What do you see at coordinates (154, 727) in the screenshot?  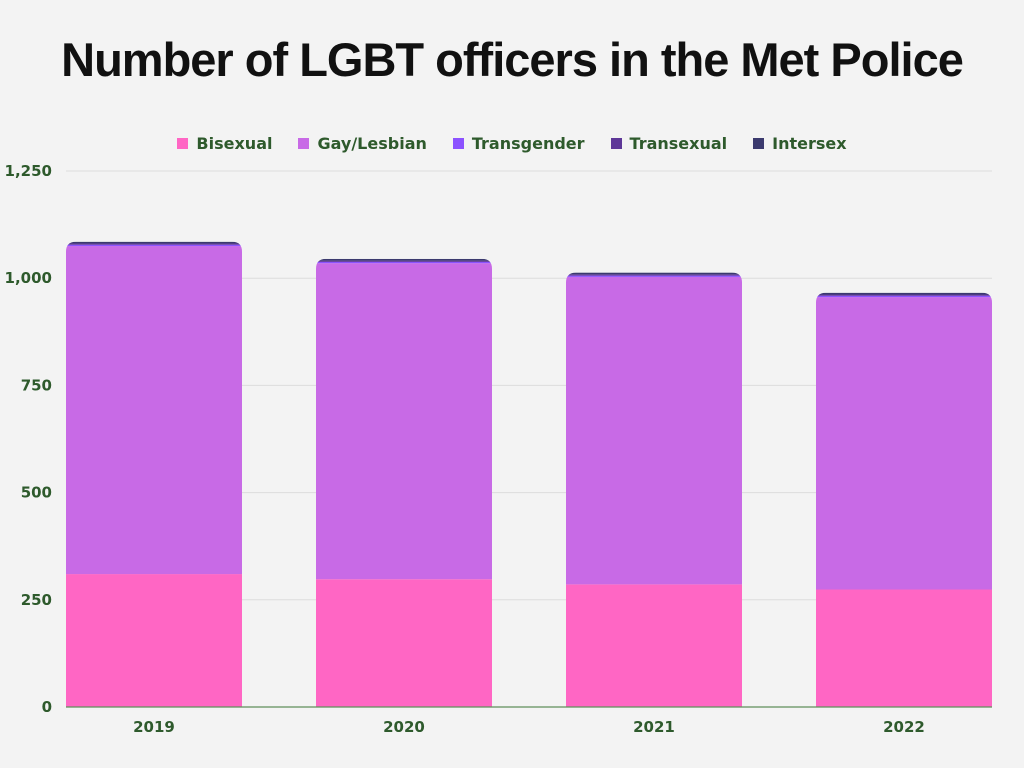 I see `x-tick-label: 2019` at bounding box center [154, 727].